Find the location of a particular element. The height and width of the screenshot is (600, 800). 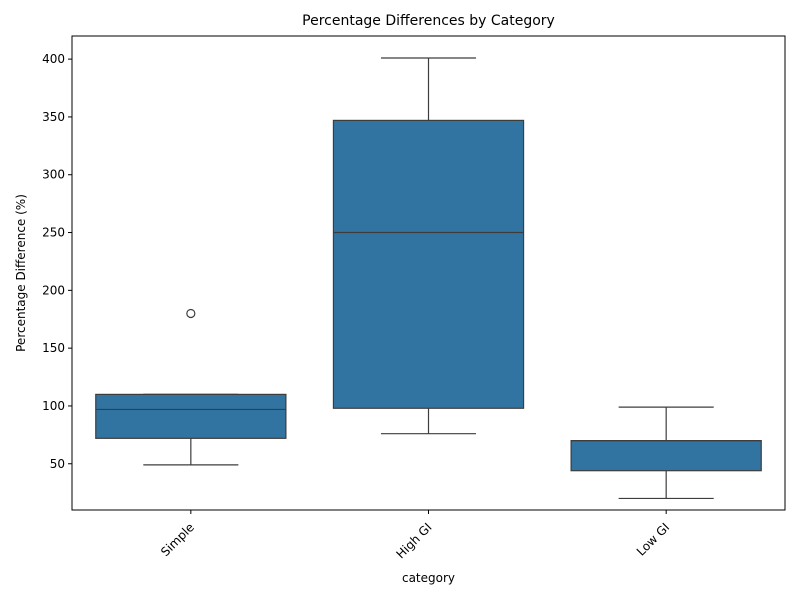

y-tick-label: 300 is located at coordinates (53, 175).